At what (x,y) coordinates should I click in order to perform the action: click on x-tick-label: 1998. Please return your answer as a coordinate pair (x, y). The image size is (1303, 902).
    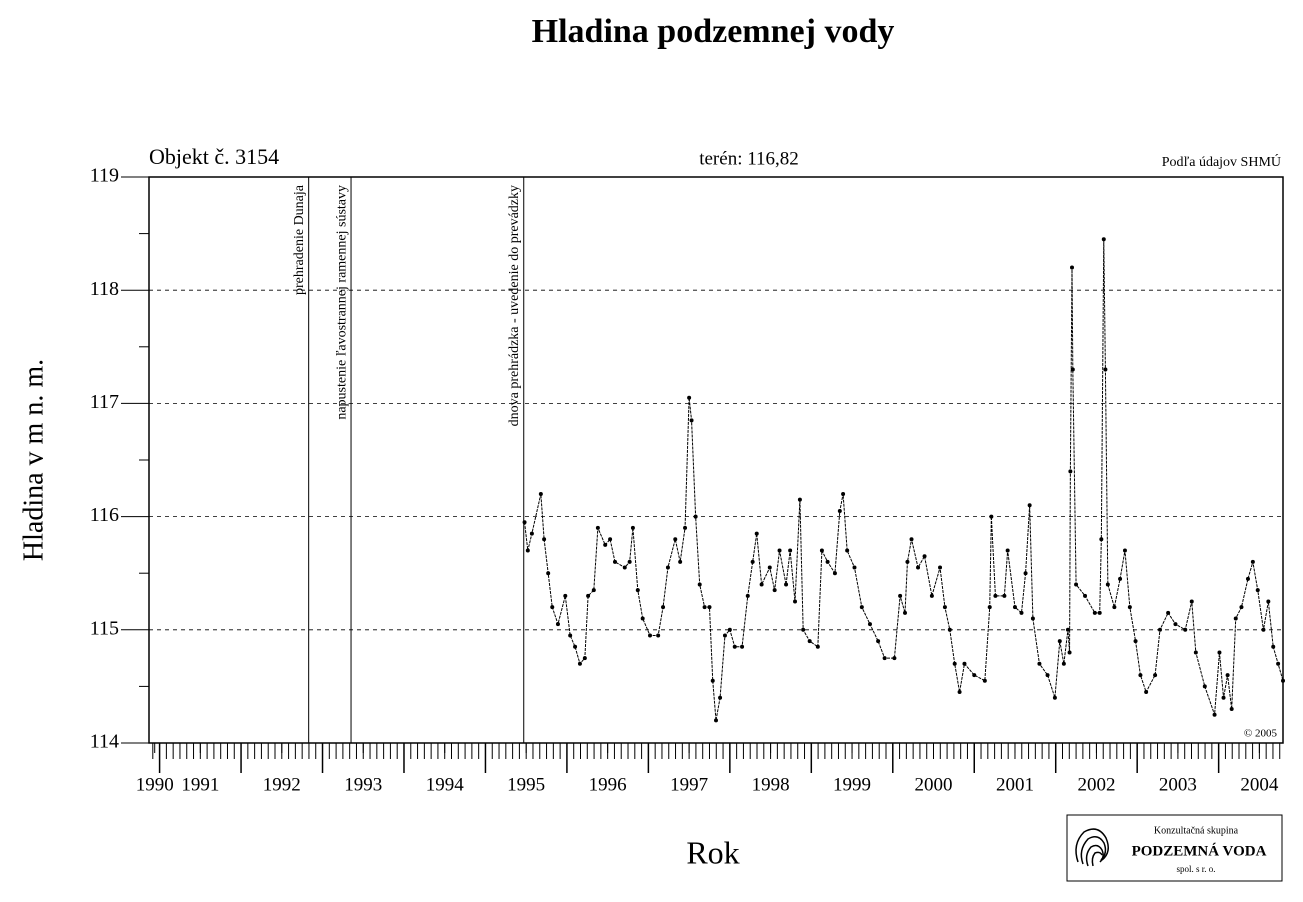
    Looking at the image, I should click on (771, 784).